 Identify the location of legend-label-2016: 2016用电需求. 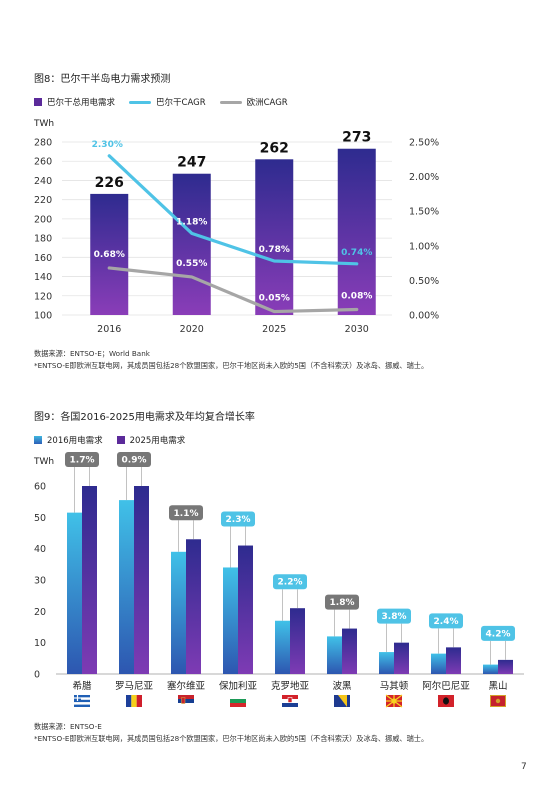
(75, 441).